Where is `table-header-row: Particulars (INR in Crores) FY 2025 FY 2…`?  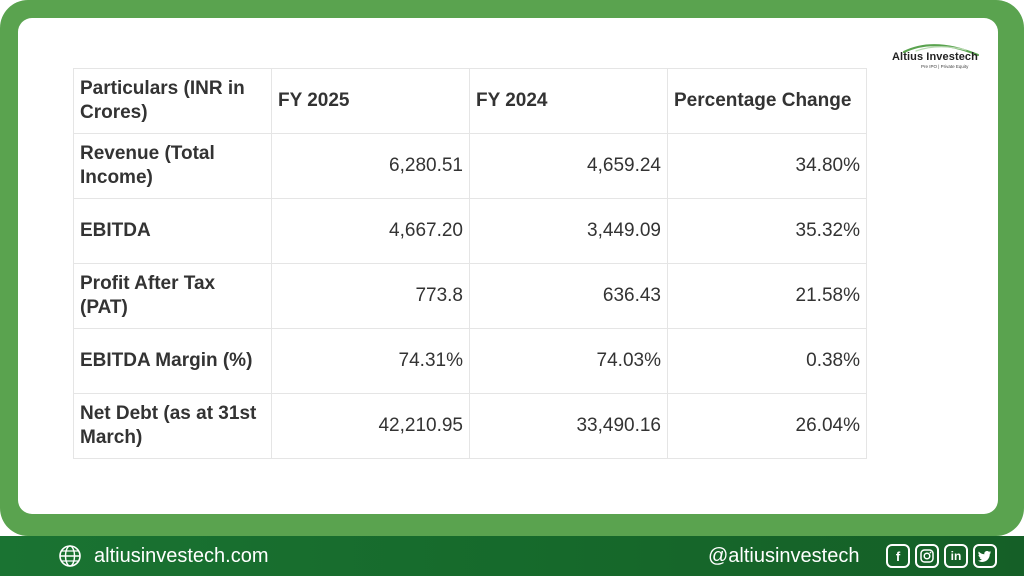 table-header-row: Particulars (INR in Crores) FY 2025 FY 2… is located at coordinates (470, 101).